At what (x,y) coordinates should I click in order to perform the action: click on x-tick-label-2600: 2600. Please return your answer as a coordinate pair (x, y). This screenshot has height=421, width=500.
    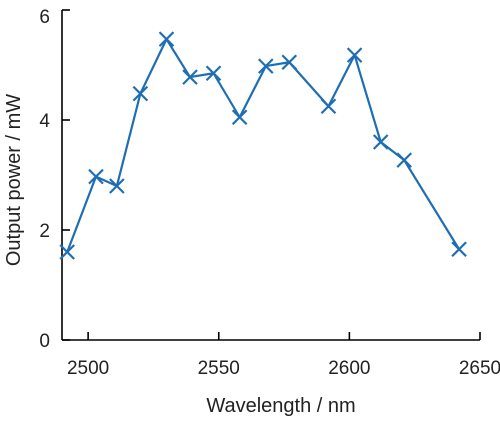
    Looking at the image, I should click on (349, 368).